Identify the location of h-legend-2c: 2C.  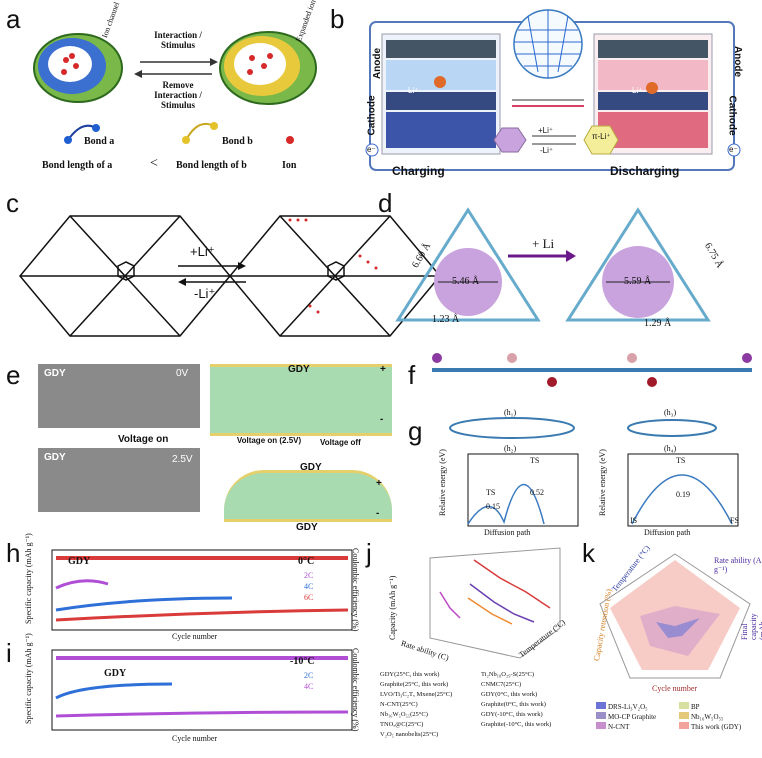
(309, 575).